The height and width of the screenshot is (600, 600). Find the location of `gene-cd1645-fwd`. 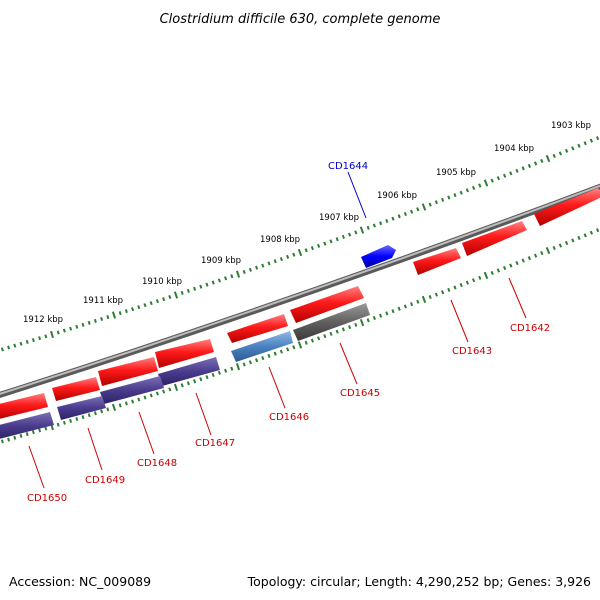

gene-cd1645-fwd is located at coordinates (327, 304).